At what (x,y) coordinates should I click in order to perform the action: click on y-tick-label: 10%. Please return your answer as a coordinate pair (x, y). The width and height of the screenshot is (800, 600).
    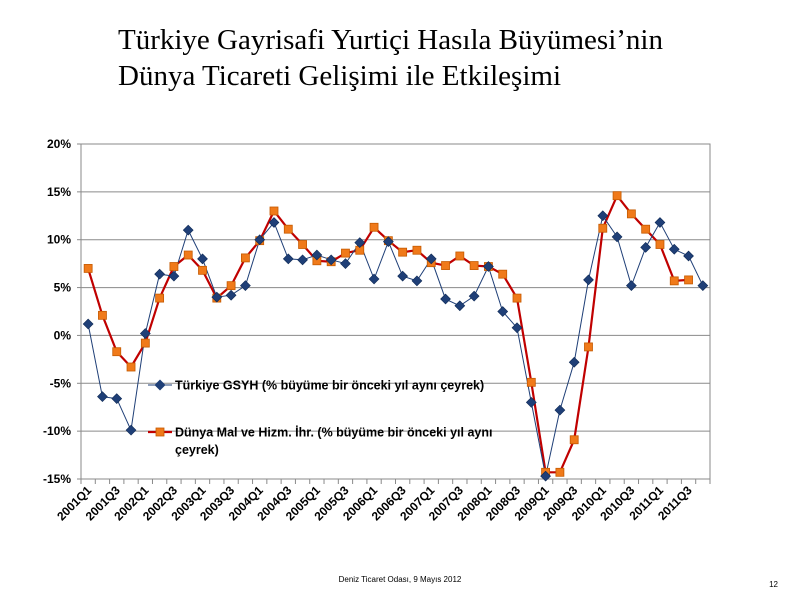
    Looking at the image, I should click on (59, 240).